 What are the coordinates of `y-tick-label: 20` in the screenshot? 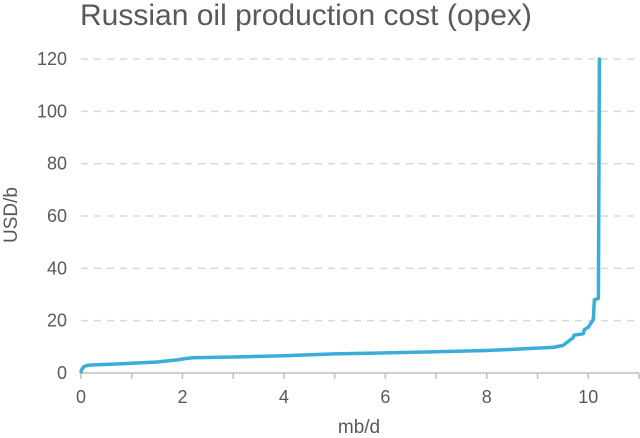 It's located at (57, 321).